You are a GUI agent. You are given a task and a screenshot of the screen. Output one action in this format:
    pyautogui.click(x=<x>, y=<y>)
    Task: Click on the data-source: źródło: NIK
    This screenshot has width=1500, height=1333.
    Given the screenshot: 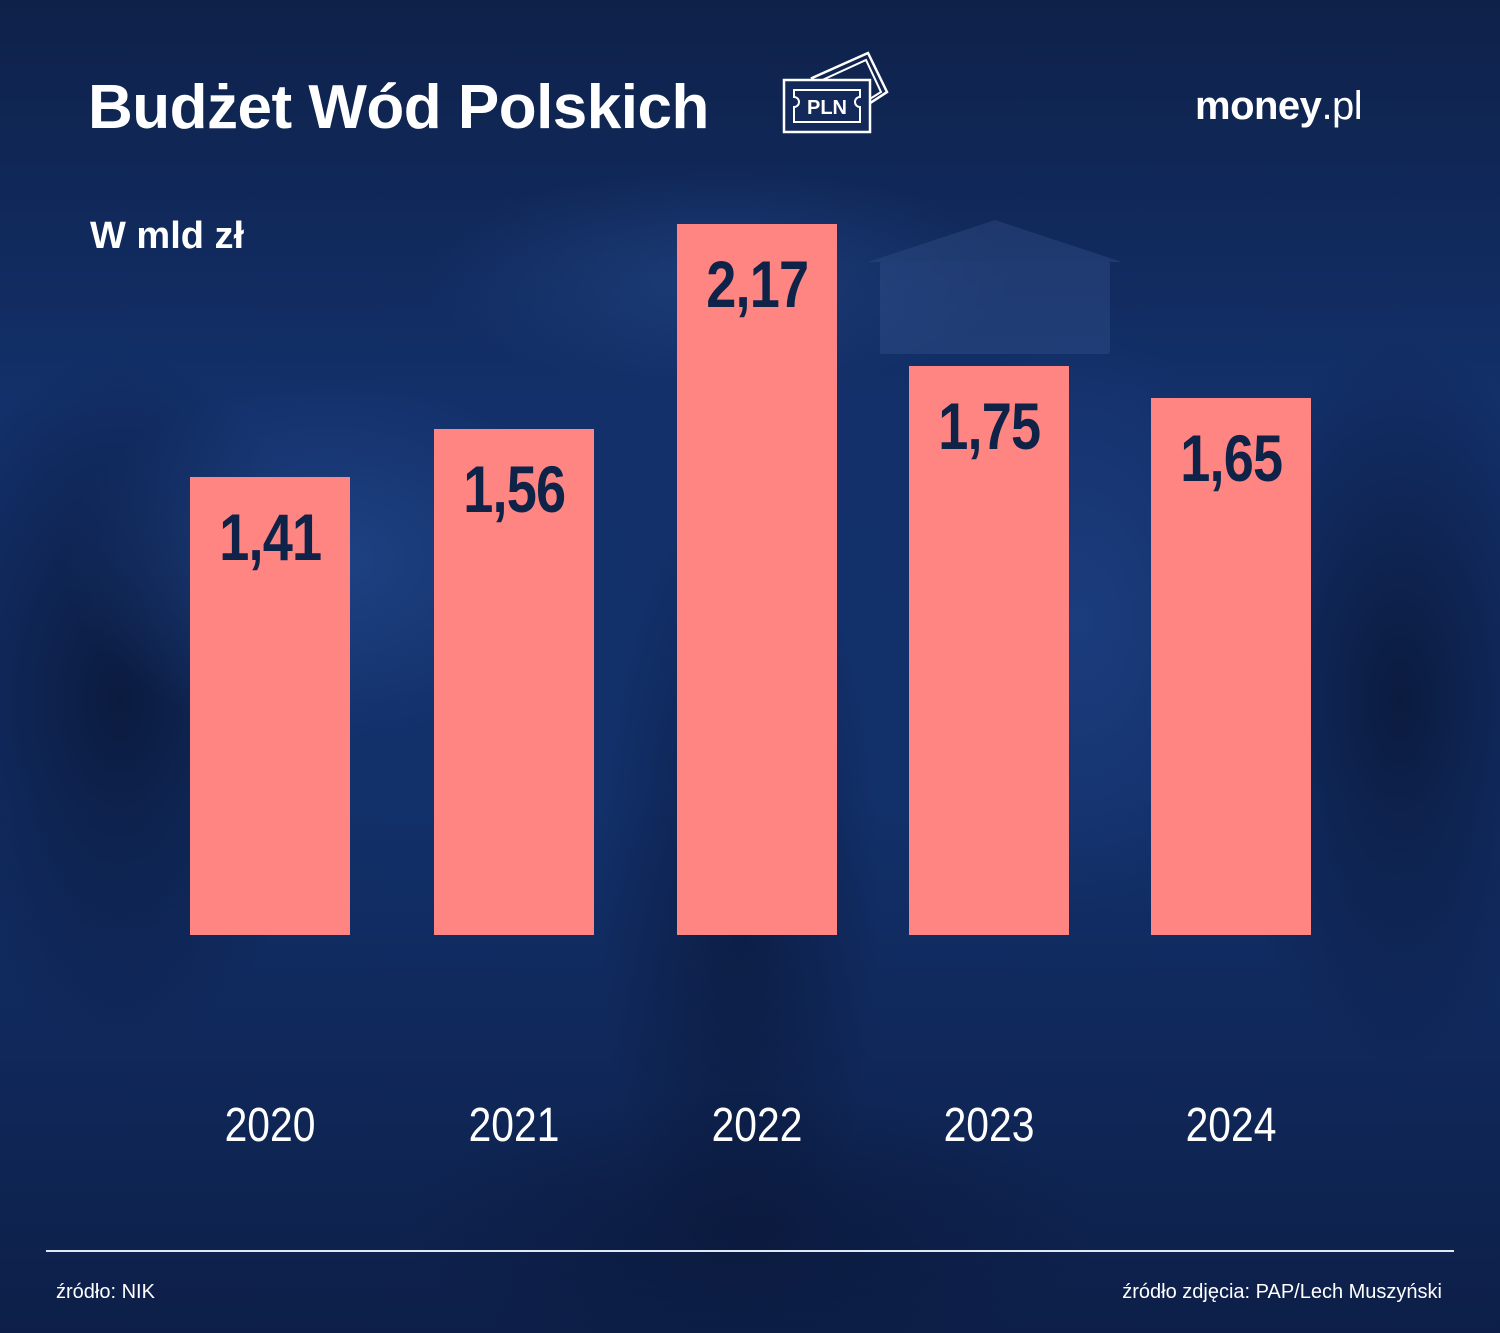 What is the action you would take?
    pyautogui.click(x=105, y=1292)
    